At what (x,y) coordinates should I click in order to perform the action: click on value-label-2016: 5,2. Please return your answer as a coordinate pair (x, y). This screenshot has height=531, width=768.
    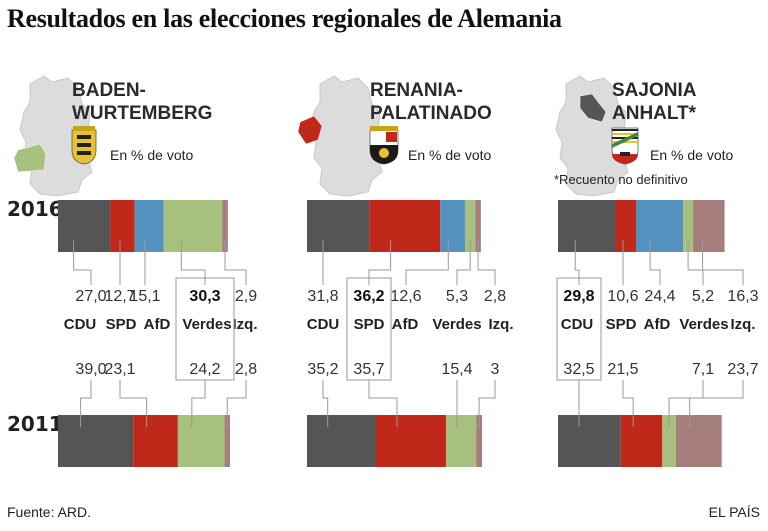
    Looking at the image, I should click on (703, 296).